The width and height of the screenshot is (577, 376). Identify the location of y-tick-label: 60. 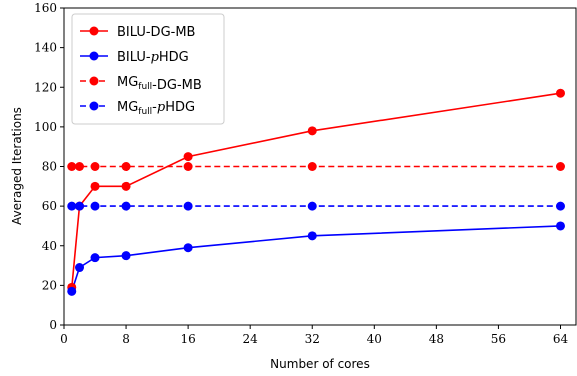
(49, 206).